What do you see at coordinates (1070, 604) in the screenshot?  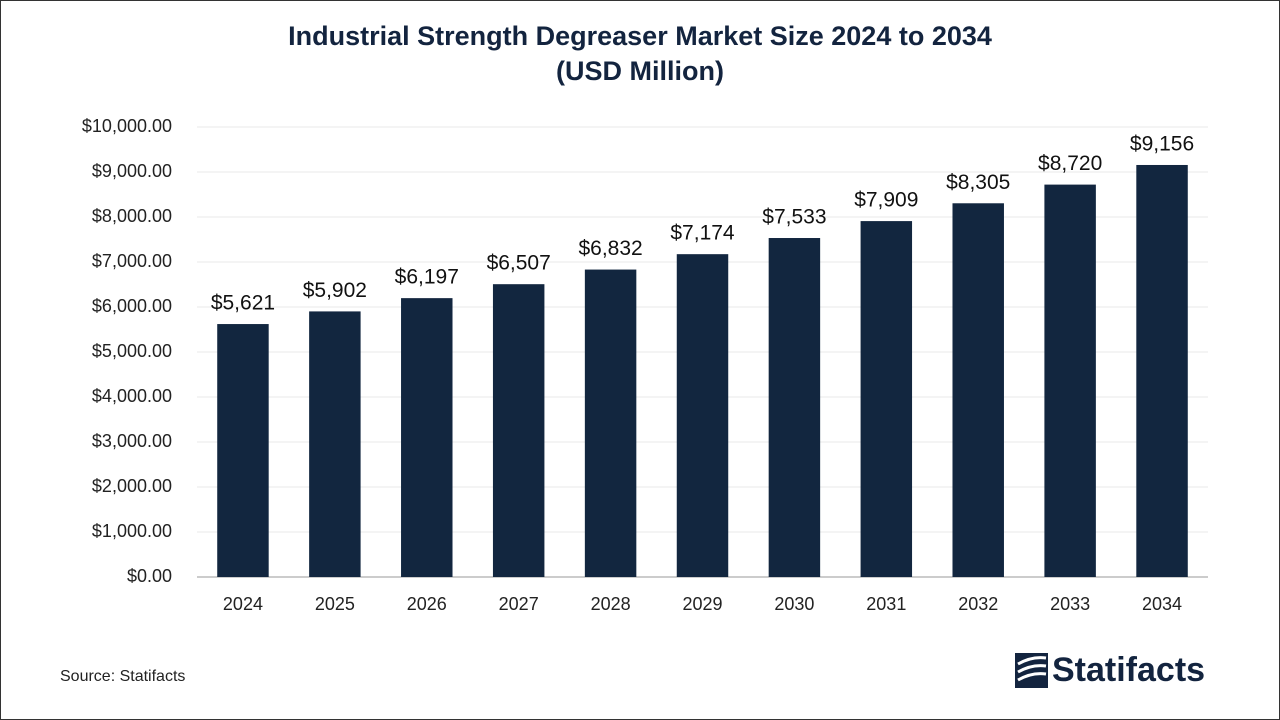 I see `x-tick-label: 2033` at bounding box center [1070, 604].